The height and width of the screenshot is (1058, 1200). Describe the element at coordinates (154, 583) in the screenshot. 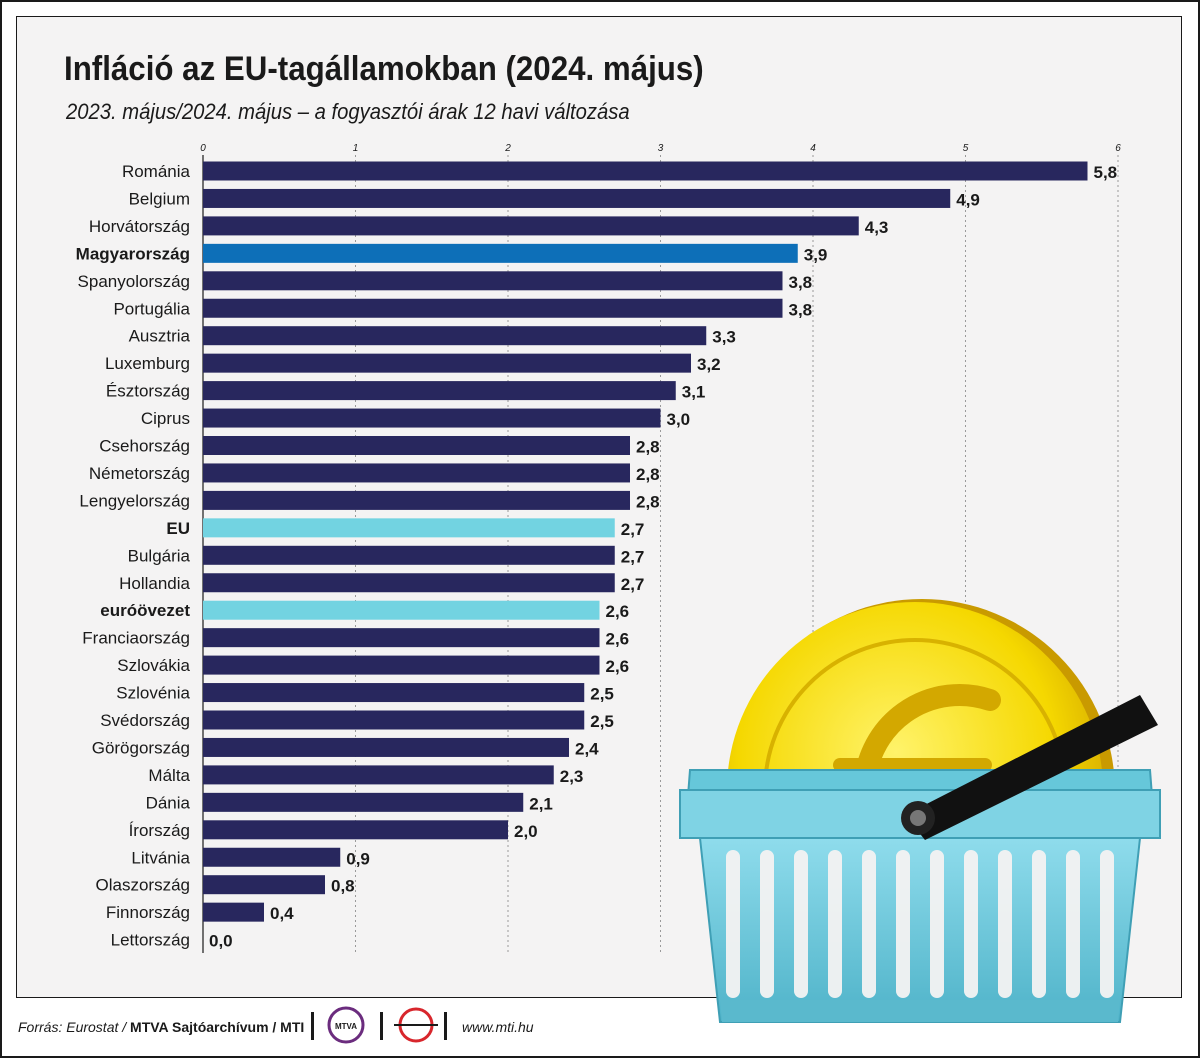

I see `category-label: Hollandia` at that location.